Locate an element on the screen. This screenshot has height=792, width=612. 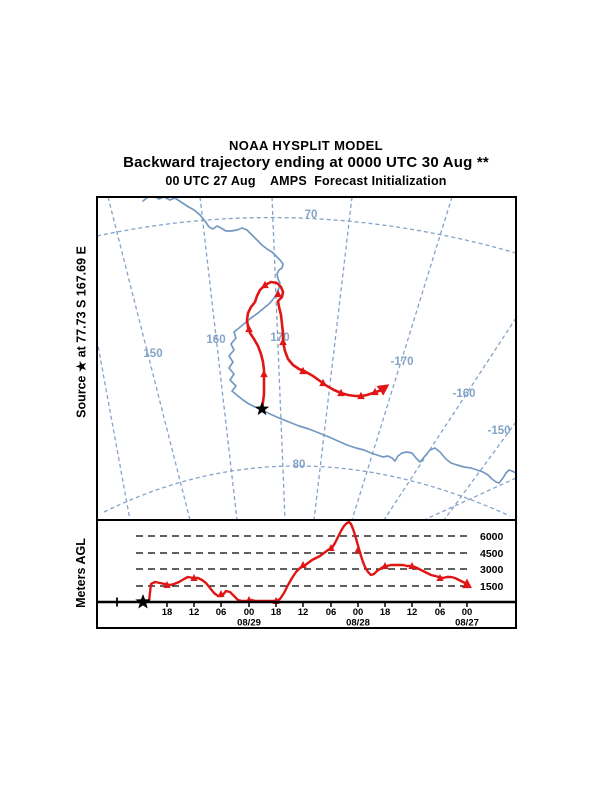
source-star-icon is located at coordinates (262, 408).